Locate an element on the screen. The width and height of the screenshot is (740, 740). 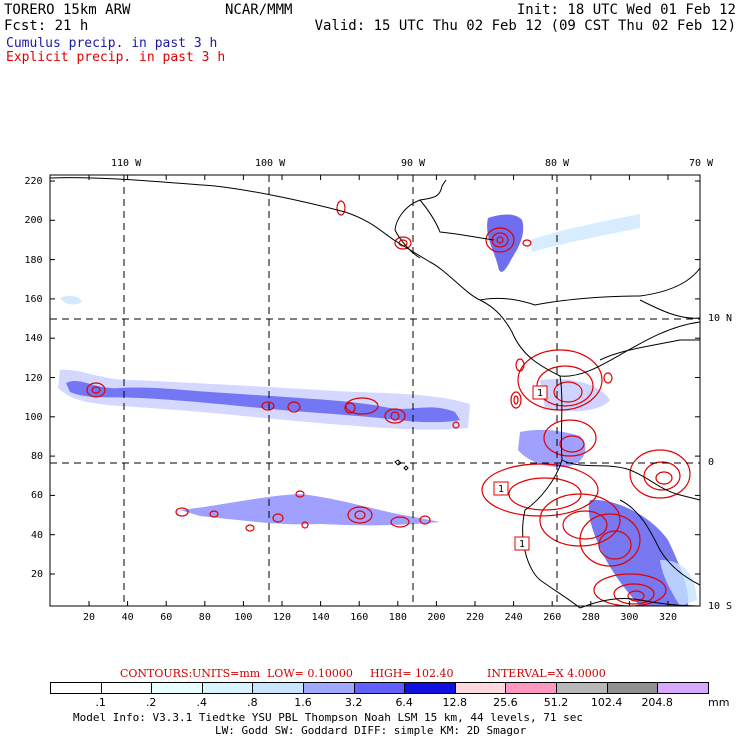
y-tick-label: 220 is located at coordinates (33, 181).